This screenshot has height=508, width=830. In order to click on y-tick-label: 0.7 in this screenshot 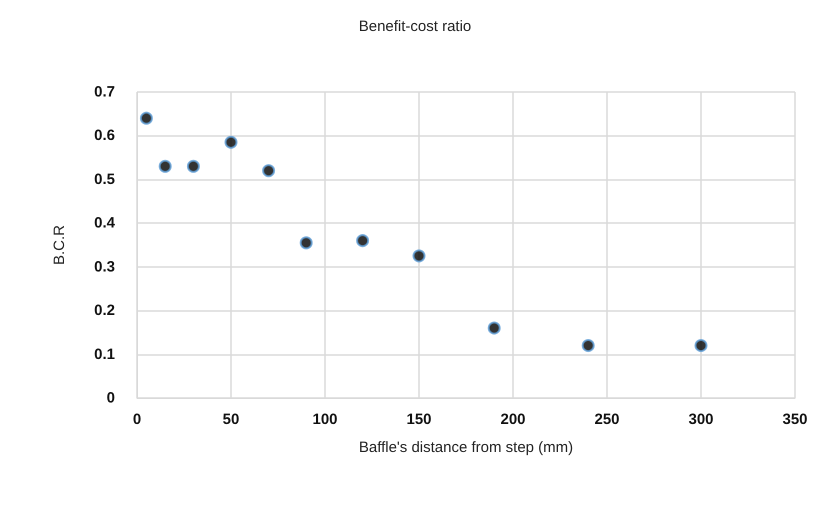, I will do `click(104, 92)`.